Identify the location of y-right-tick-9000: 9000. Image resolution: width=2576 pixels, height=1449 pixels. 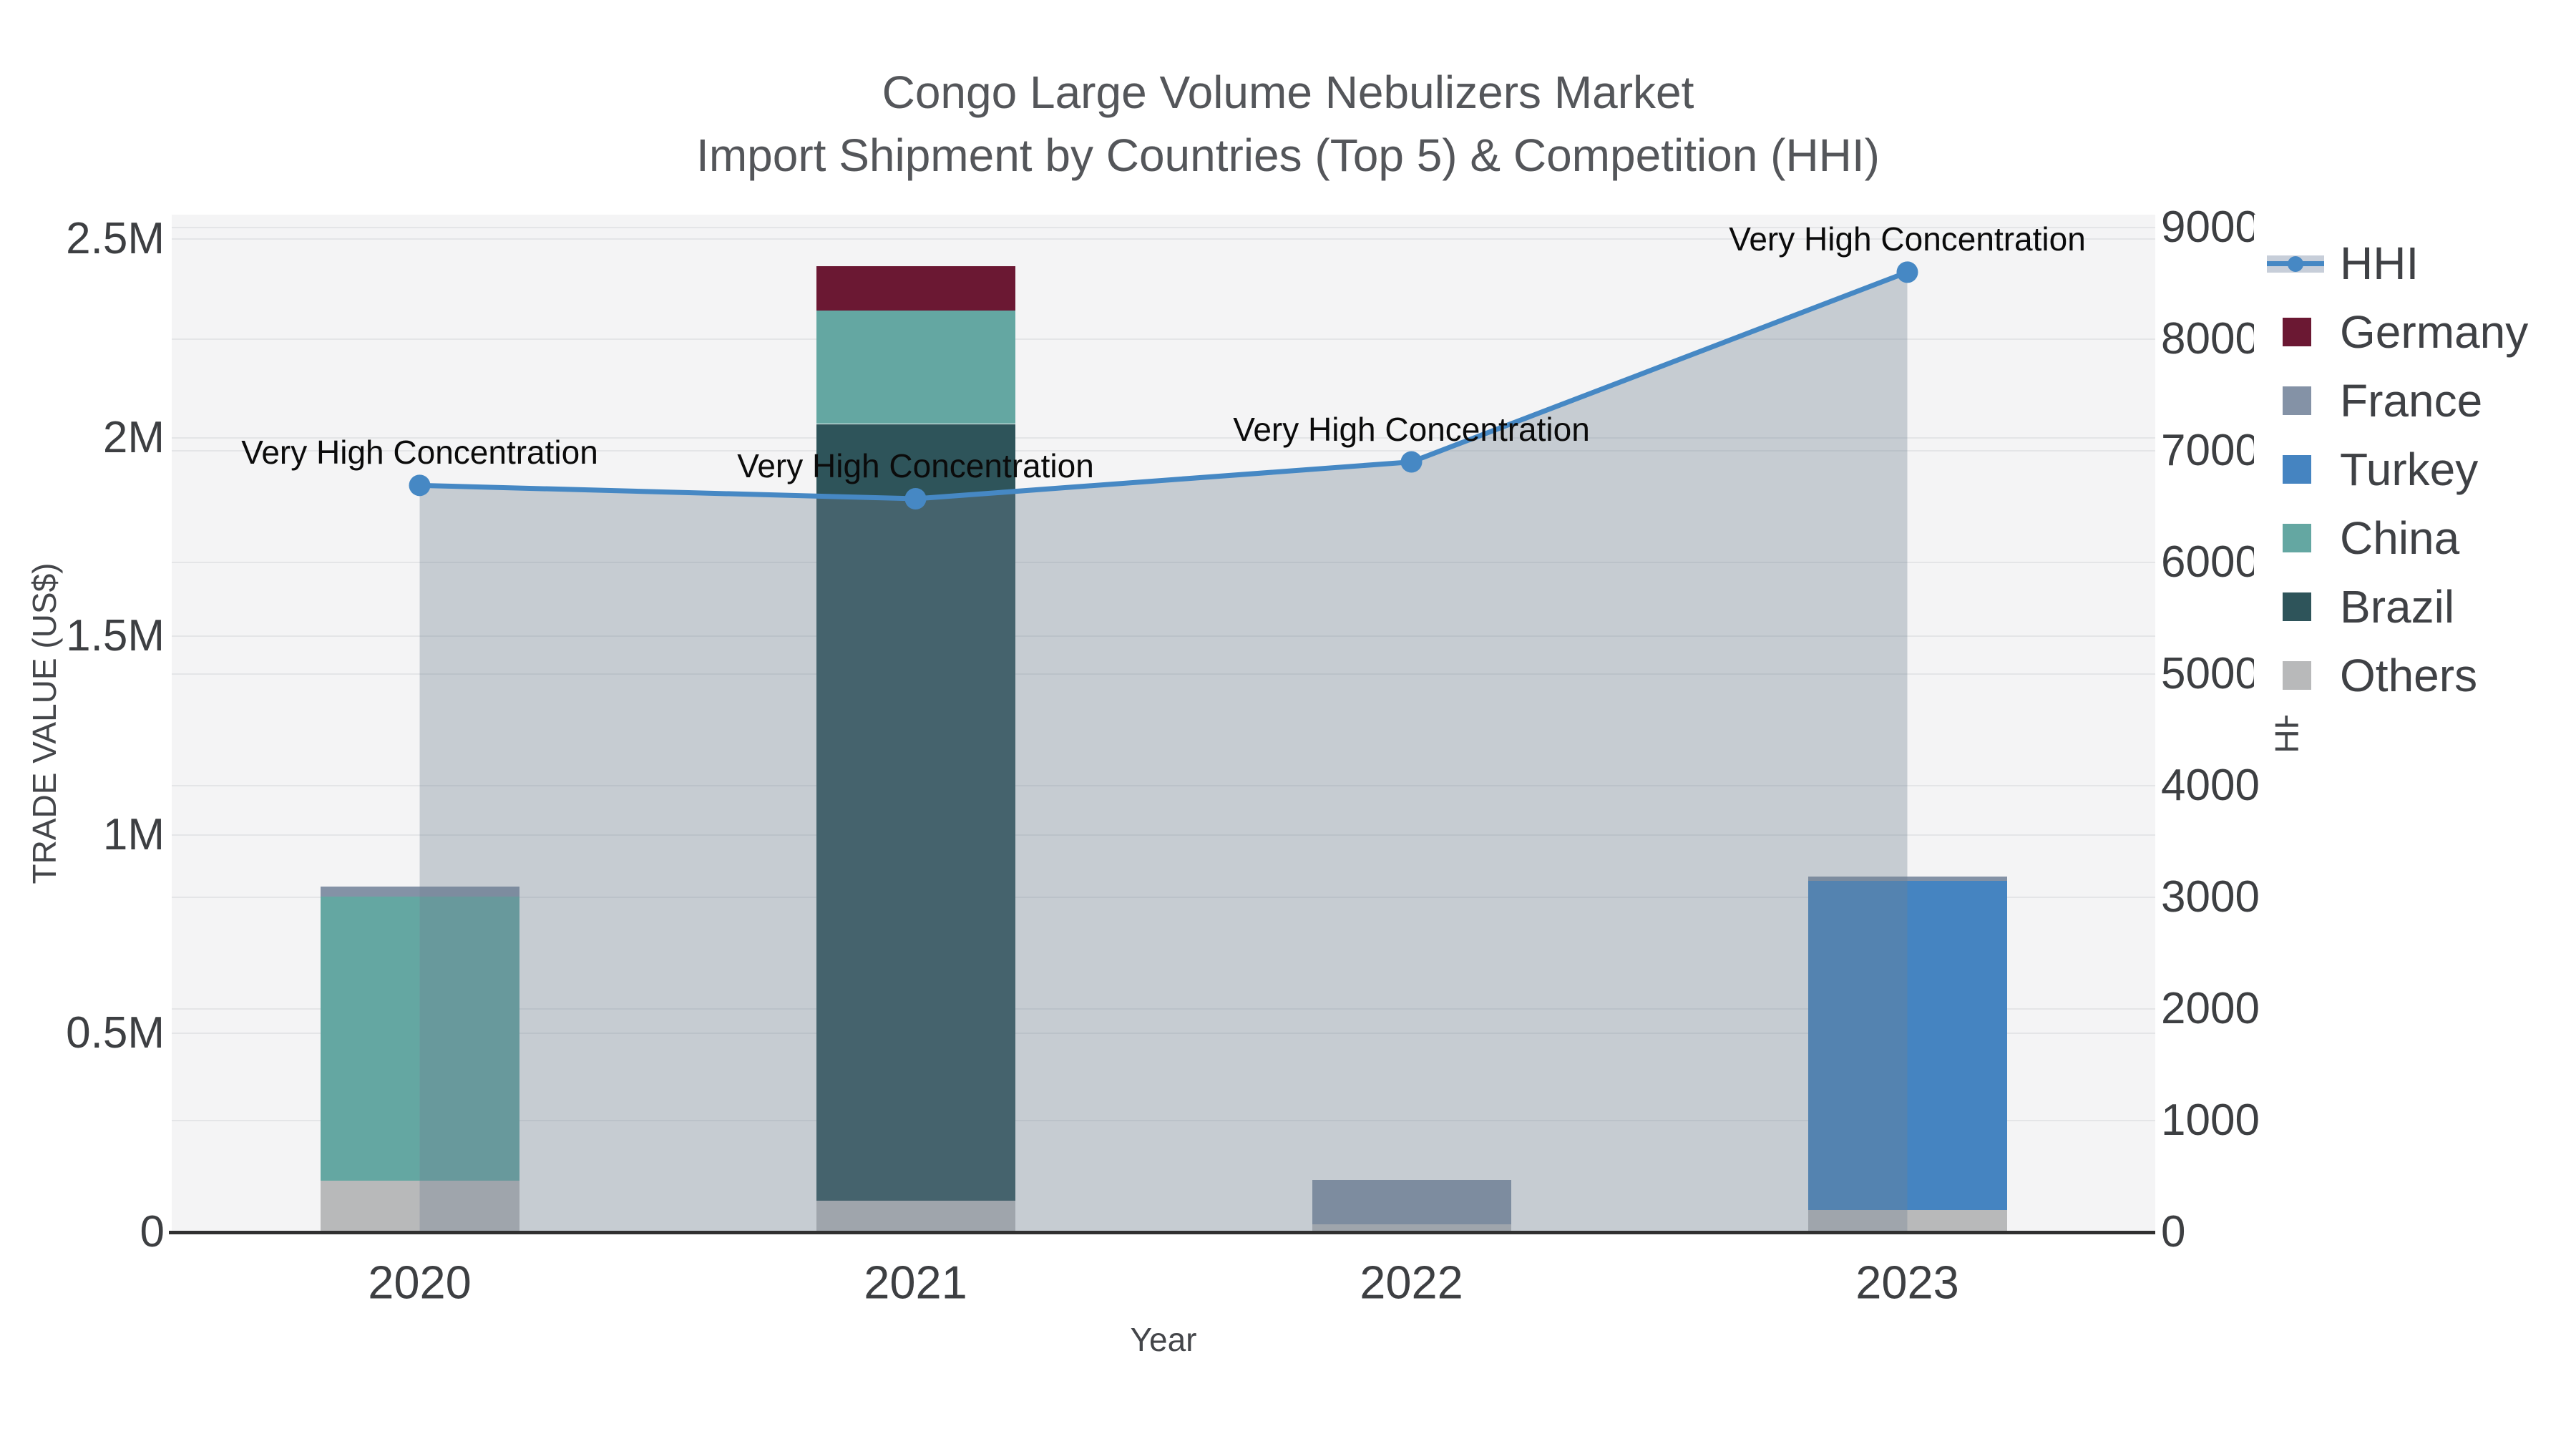
(2210, 227).